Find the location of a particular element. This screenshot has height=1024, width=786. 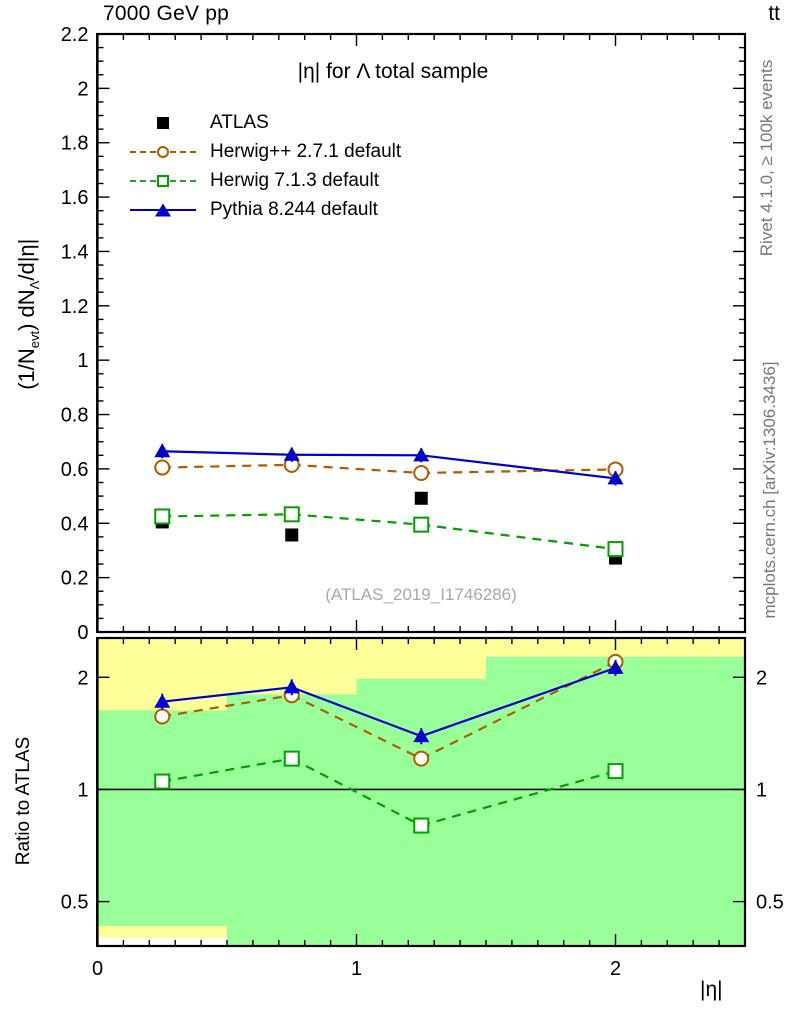

legend-item-atlas: ATLAS is located at coordinates (265, 122).